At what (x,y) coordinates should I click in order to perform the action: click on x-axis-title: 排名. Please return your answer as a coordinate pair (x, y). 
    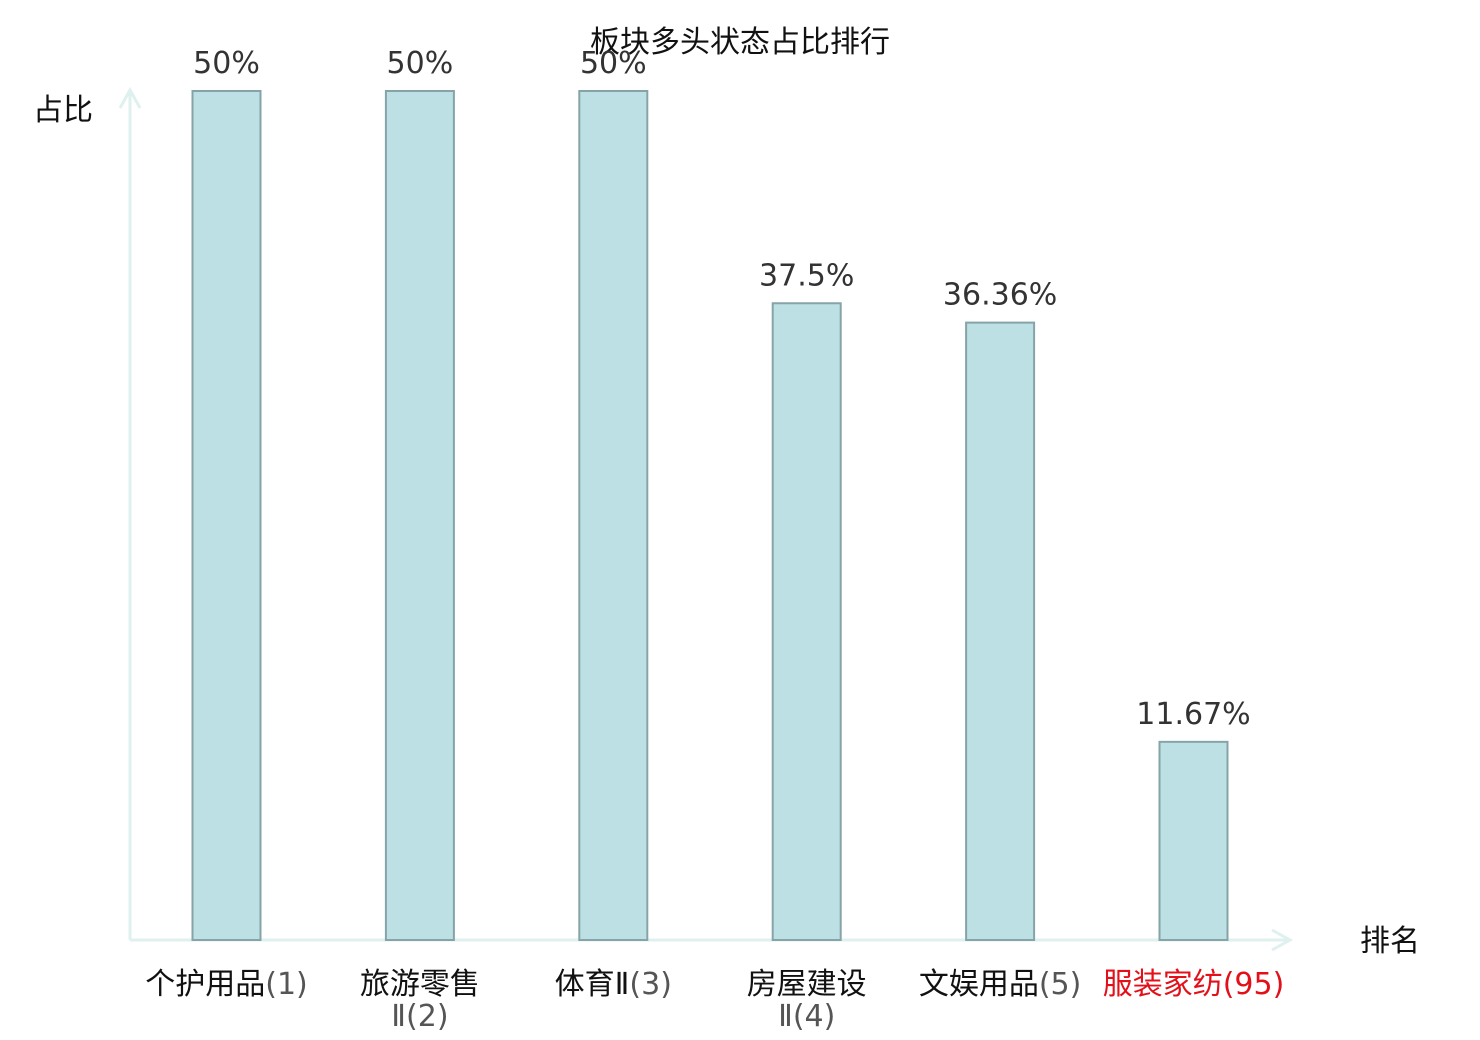
    Looking at the image, I should click on (1390, 941).